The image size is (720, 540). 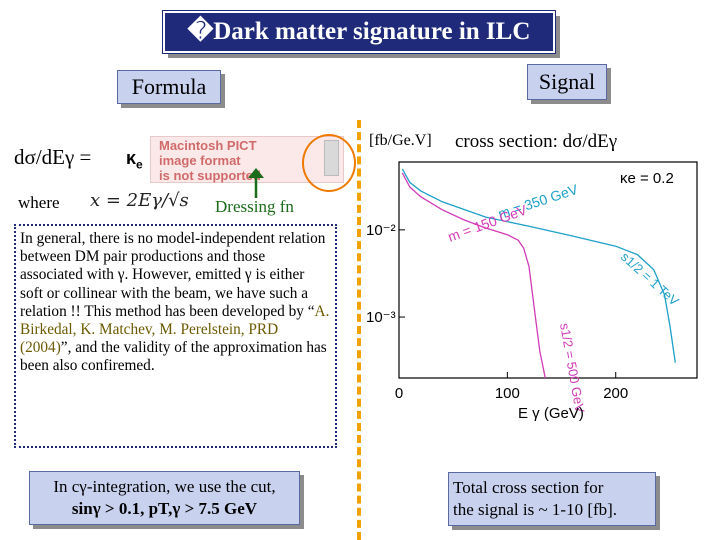 I want to click on kappa-annotation: κe = 0.2, so click(x=647, y=178).